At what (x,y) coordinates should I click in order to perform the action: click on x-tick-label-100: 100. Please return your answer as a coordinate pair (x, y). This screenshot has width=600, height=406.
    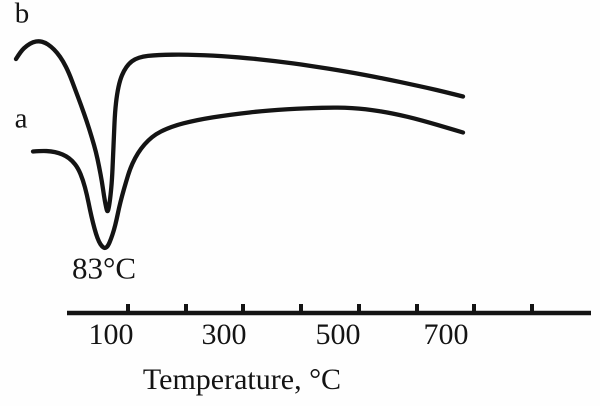
    Looking at the image, I should click on (111, 334).